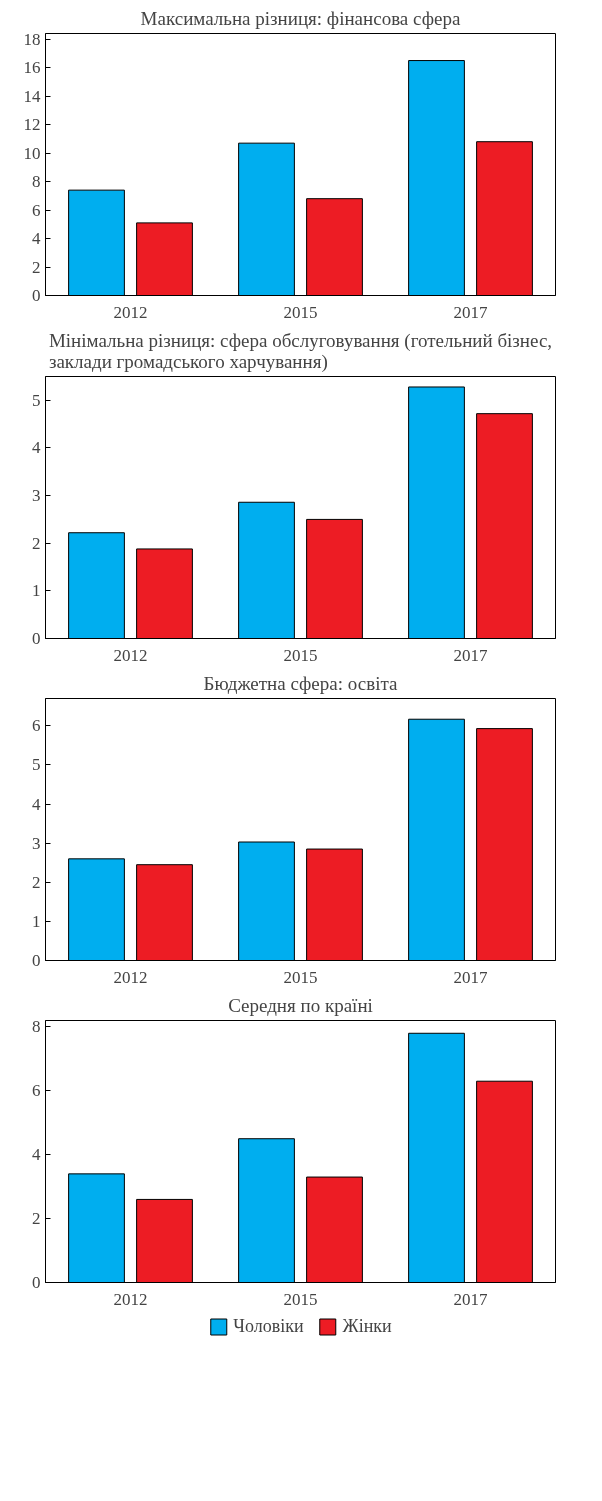 Image resolution: width=602 pixels, height=1501 pixels. What do you see at coordinates (32, 68) in the screenshot?
I see `y-tick-label: 16` at bounding box center [32, 68].